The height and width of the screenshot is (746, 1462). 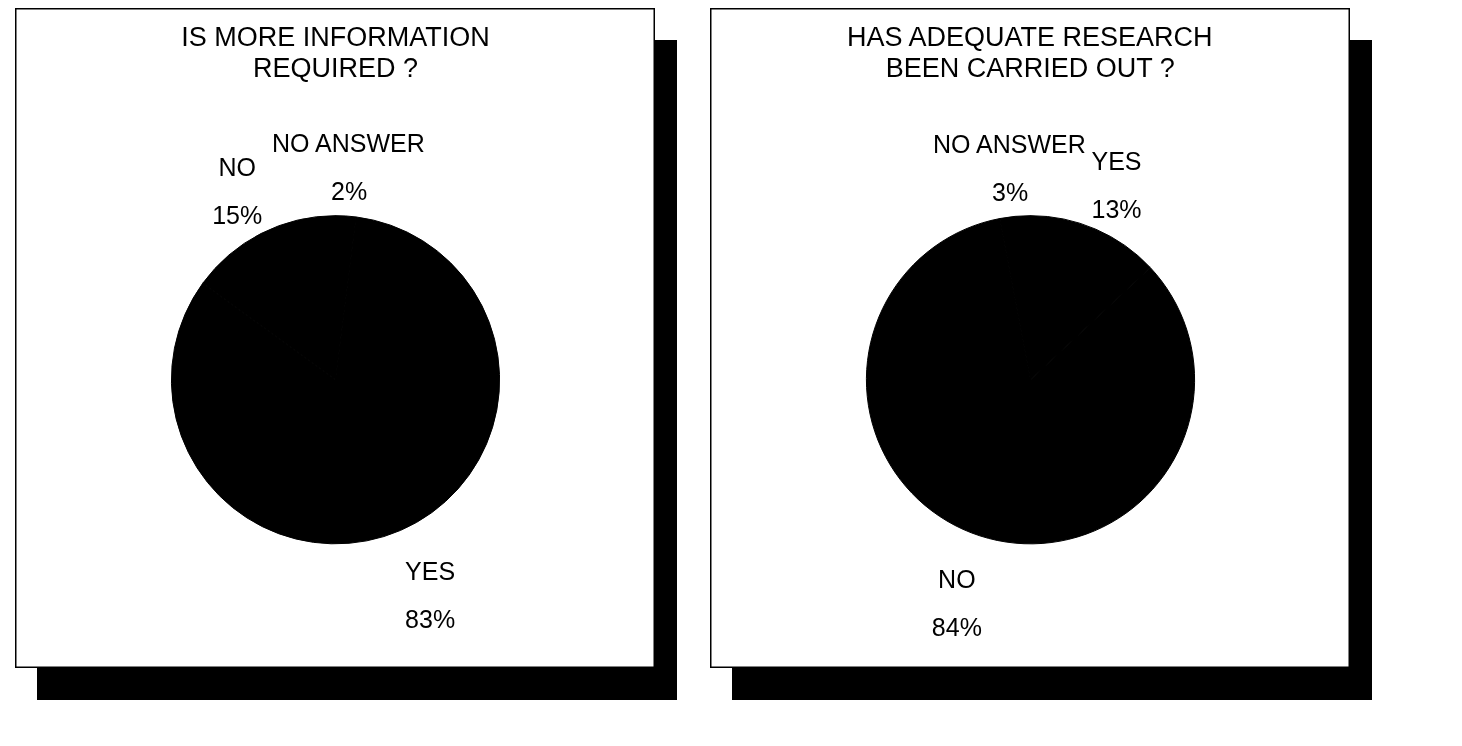 What do you see at coordinates (1116, 208) in the screenshot?
I see `data-label: 13%` at bounding box center [1116, 208].